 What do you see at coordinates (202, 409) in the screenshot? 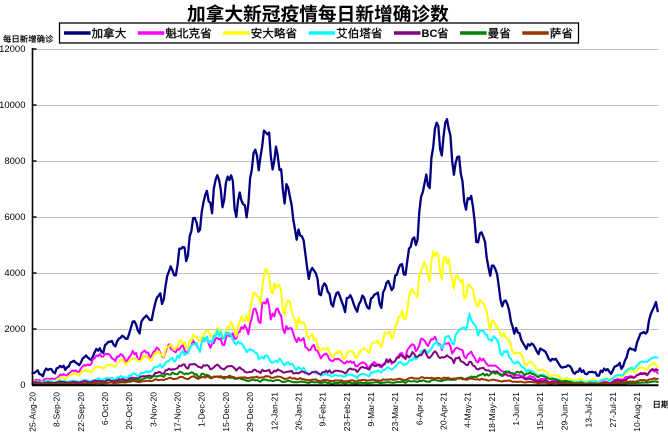
I see `svg-text: 1-Dec-20` at bounding box center [202, 409].